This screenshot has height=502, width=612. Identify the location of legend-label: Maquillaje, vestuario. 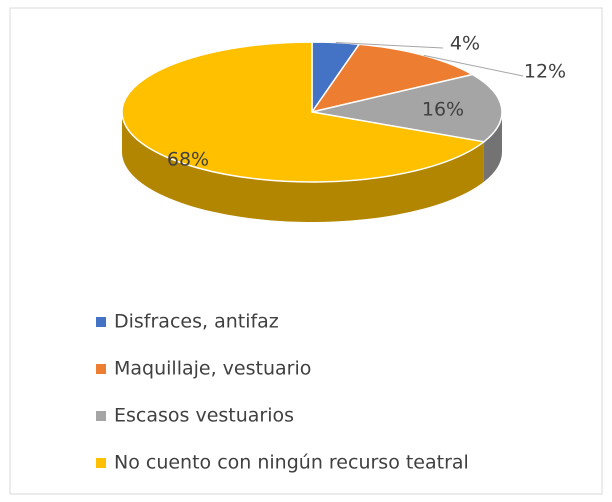
(212, 369).